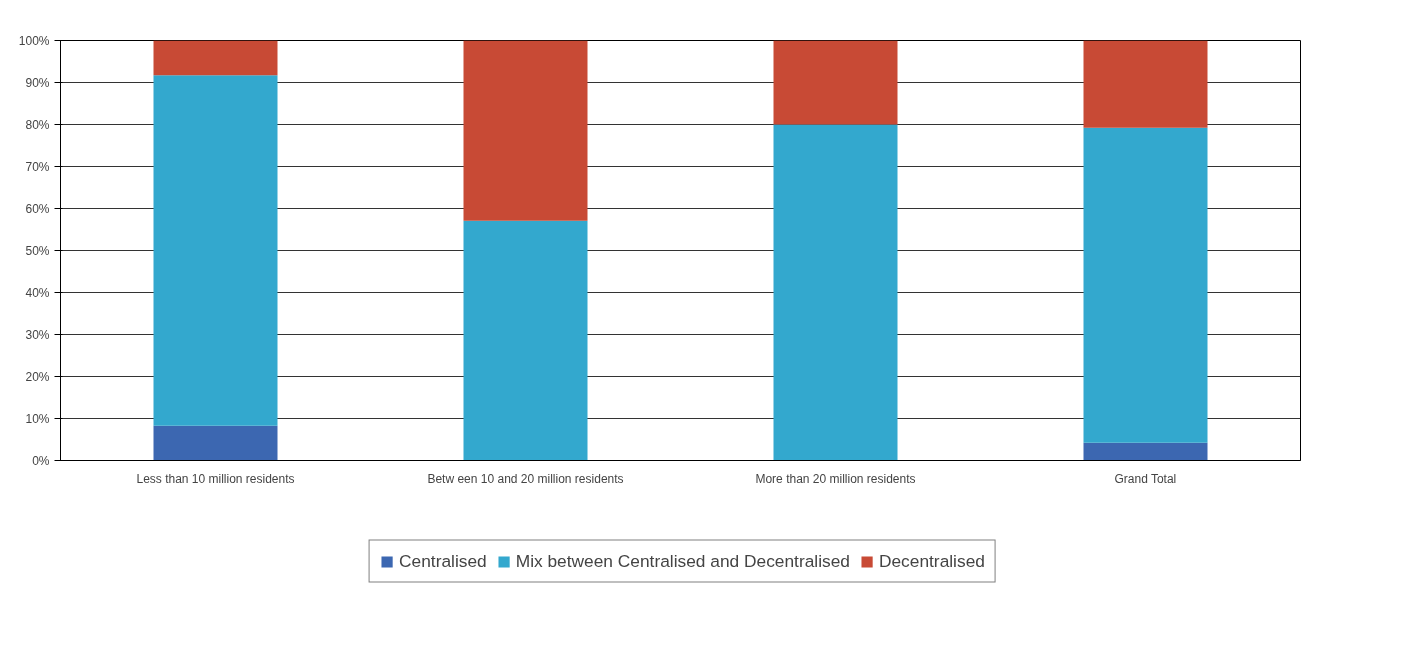 The width and height of the screenshot is (1415, 664). What do you see at coordinates (41, 460) in the screenshot?
I see `y-tick-label: 0%` at bounding box center [41, 460].